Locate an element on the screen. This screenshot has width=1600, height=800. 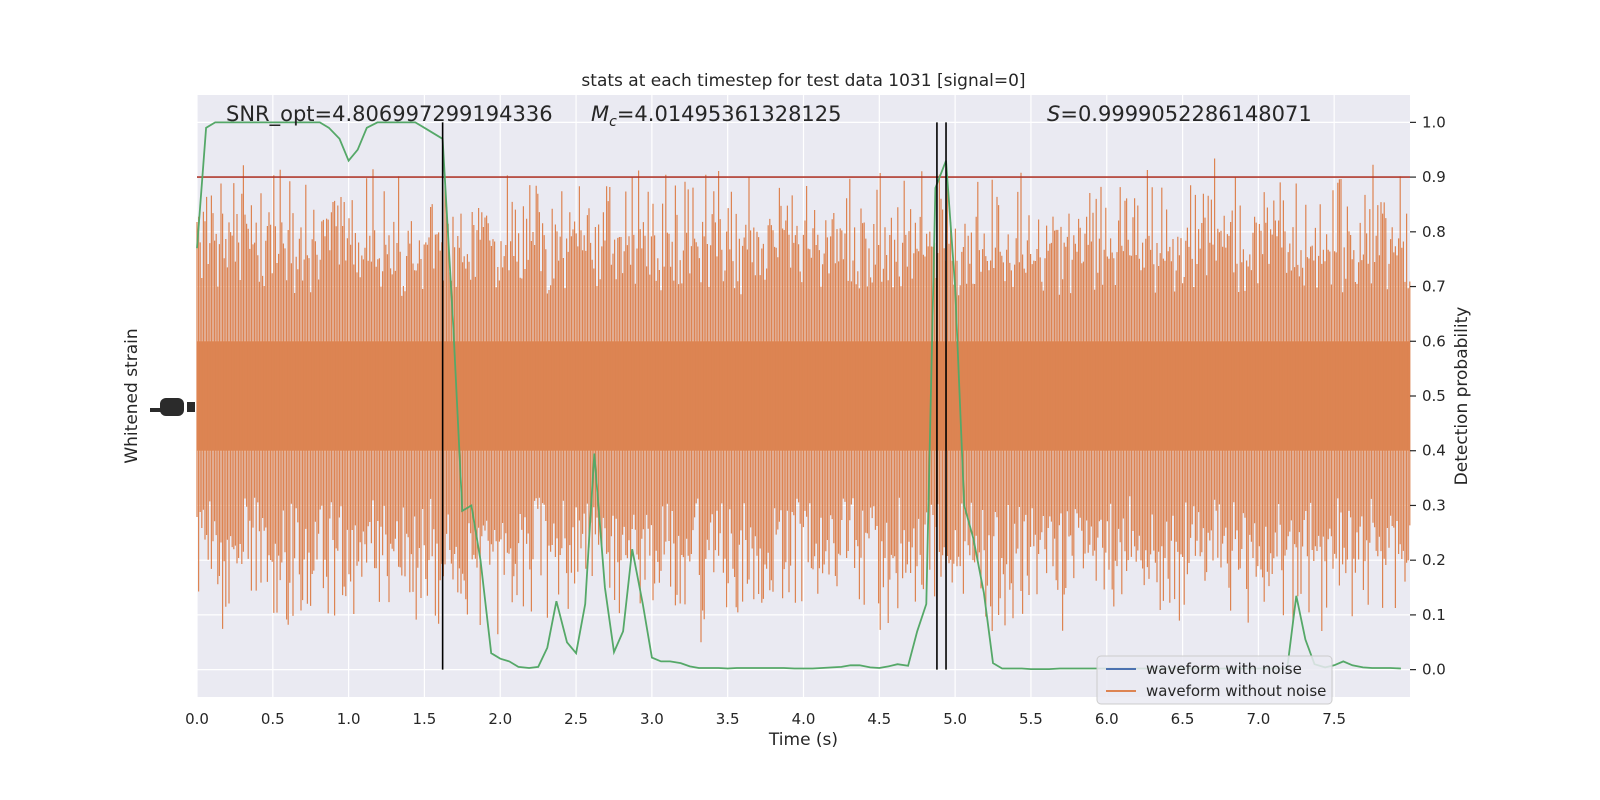
y-tick-label-right: 0.9 is located at coordinates (1434, 177).